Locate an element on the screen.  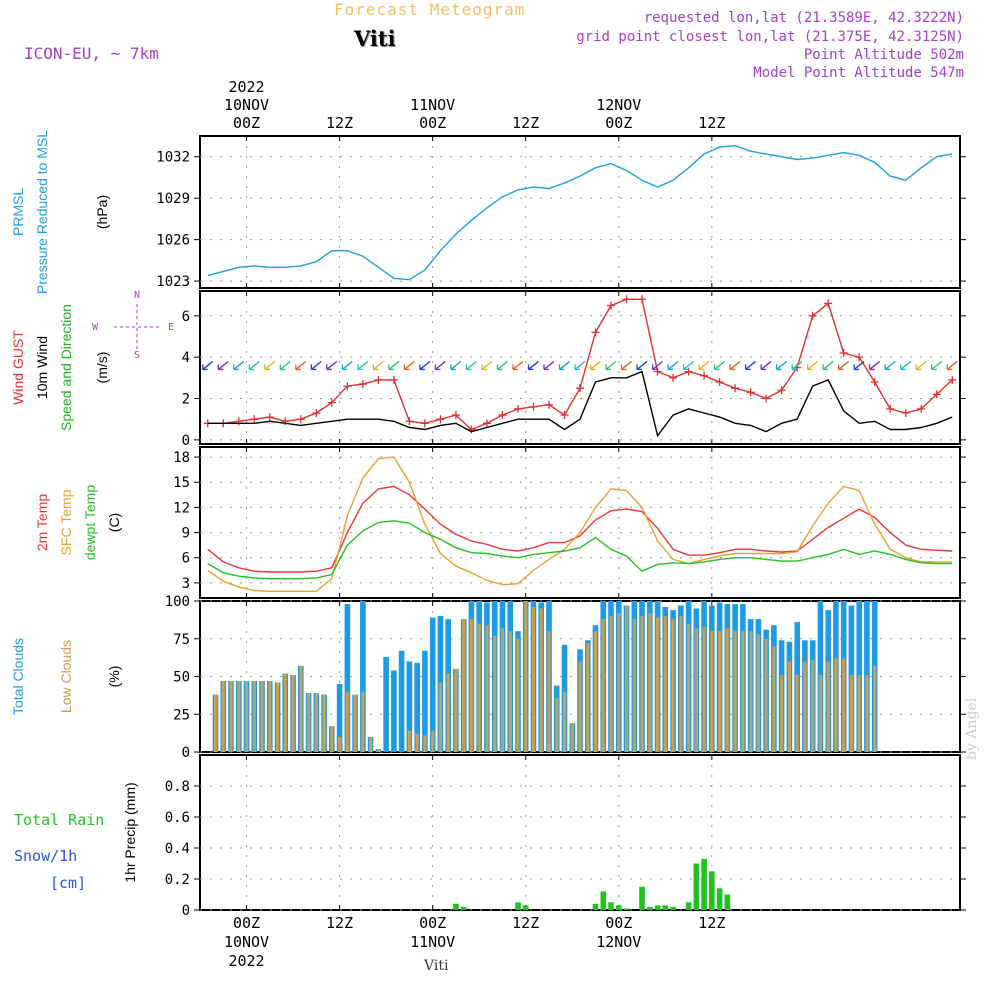
y-axis-label: 1hr Precip (mm) is located at coordinates (130, 832).